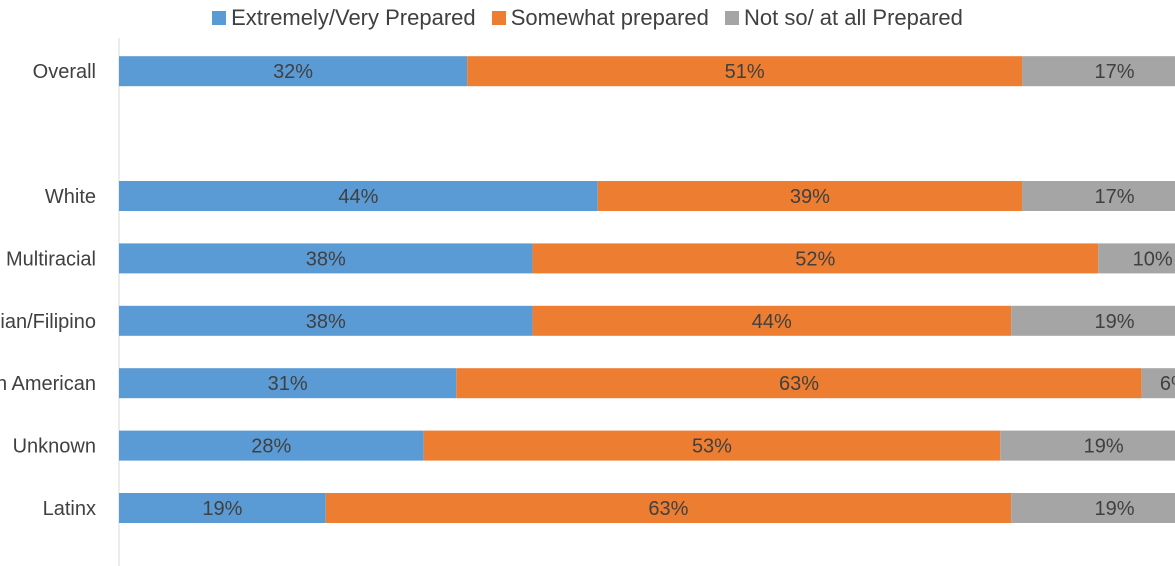 The width and height of the screenshot is (1175, 566). What do you see at coordinates (48, 322) in the screenshot?
I see `category-label: Asian/Filipino` at bounding box center [48, 322].